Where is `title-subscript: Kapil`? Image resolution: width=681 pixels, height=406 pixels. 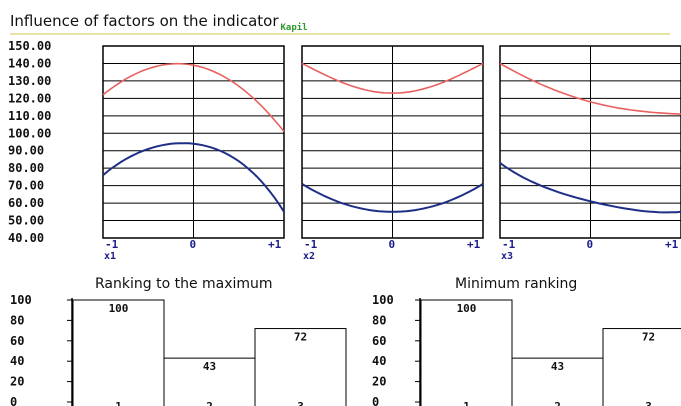
title-subscript: Kapil is located at coordinates (293, 27).